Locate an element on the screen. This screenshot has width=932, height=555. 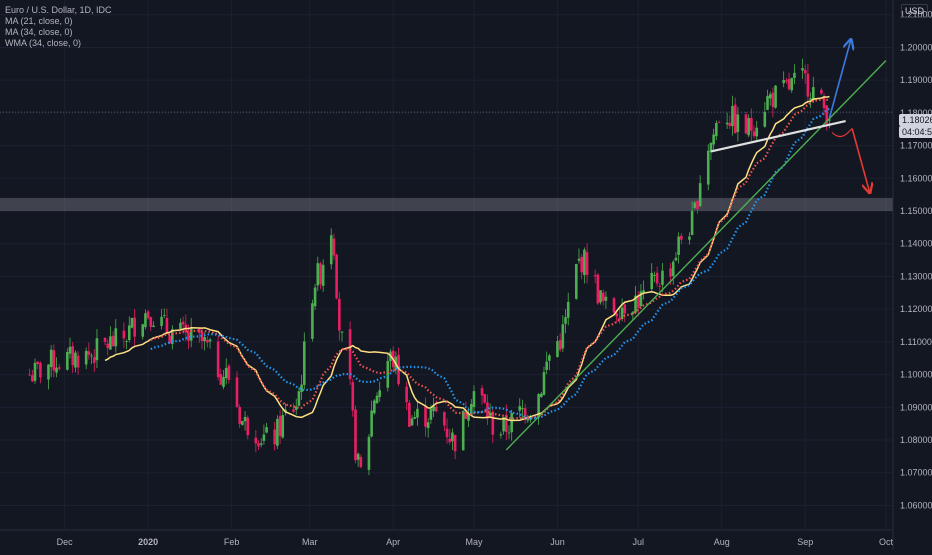
y-tick-label: 1.21000 is located at coordinates (916, 15).